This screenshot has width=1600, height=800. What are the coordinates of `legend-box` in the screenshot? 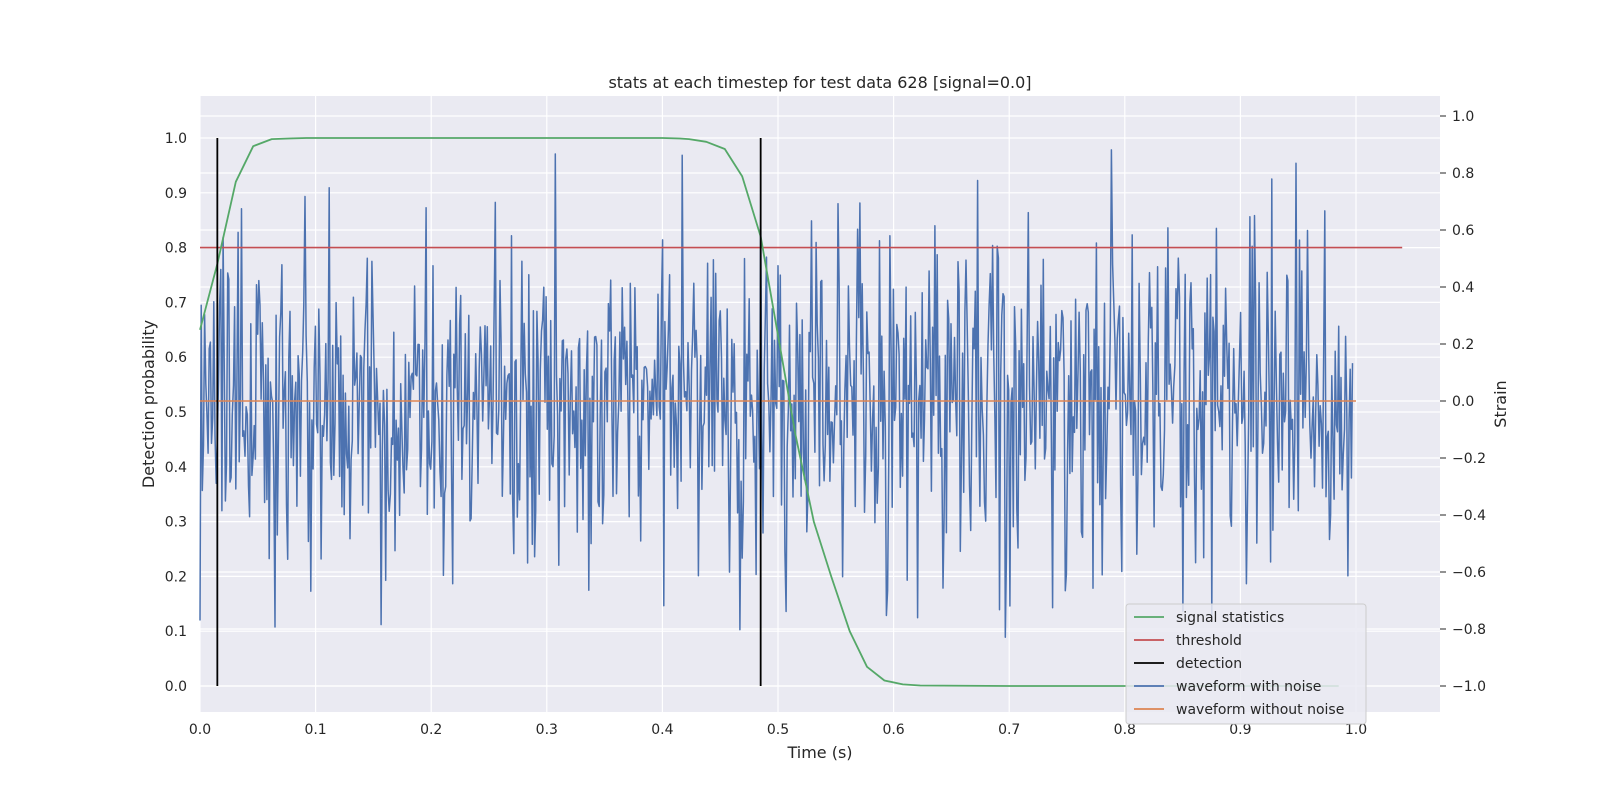 It's located at (1246, 664).